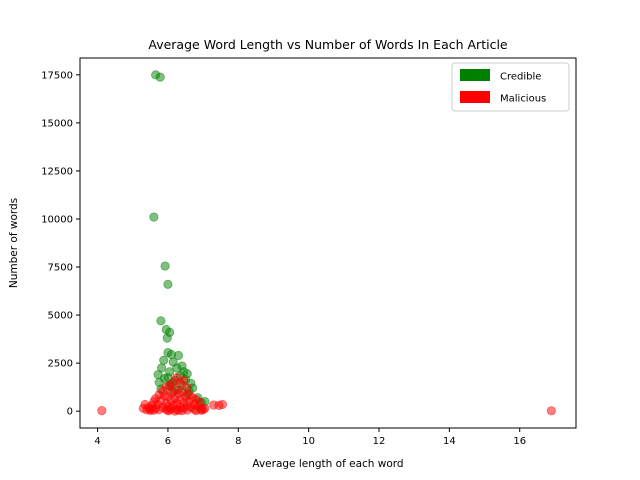  What do you see at coordinates (60, 364) in the screenshot?
I see `y-tick-label: 2500` at bounding box center [60, 364].